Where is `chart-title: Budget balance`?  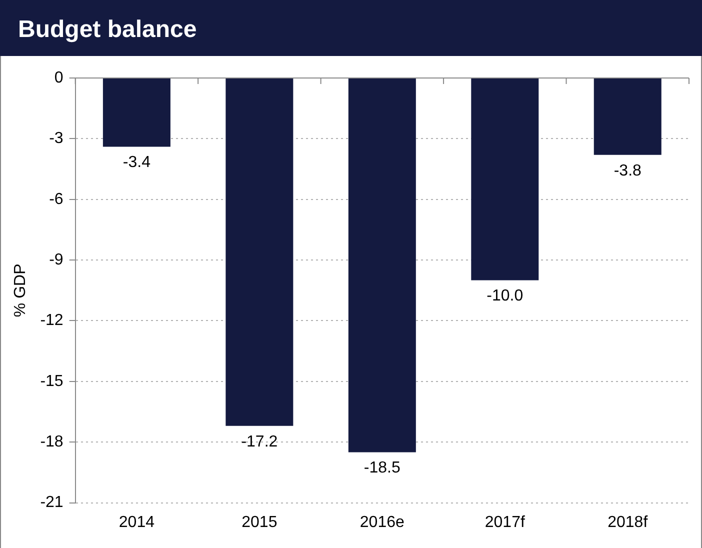 chart-title: Budget balance is located at coordinates (351, 28).